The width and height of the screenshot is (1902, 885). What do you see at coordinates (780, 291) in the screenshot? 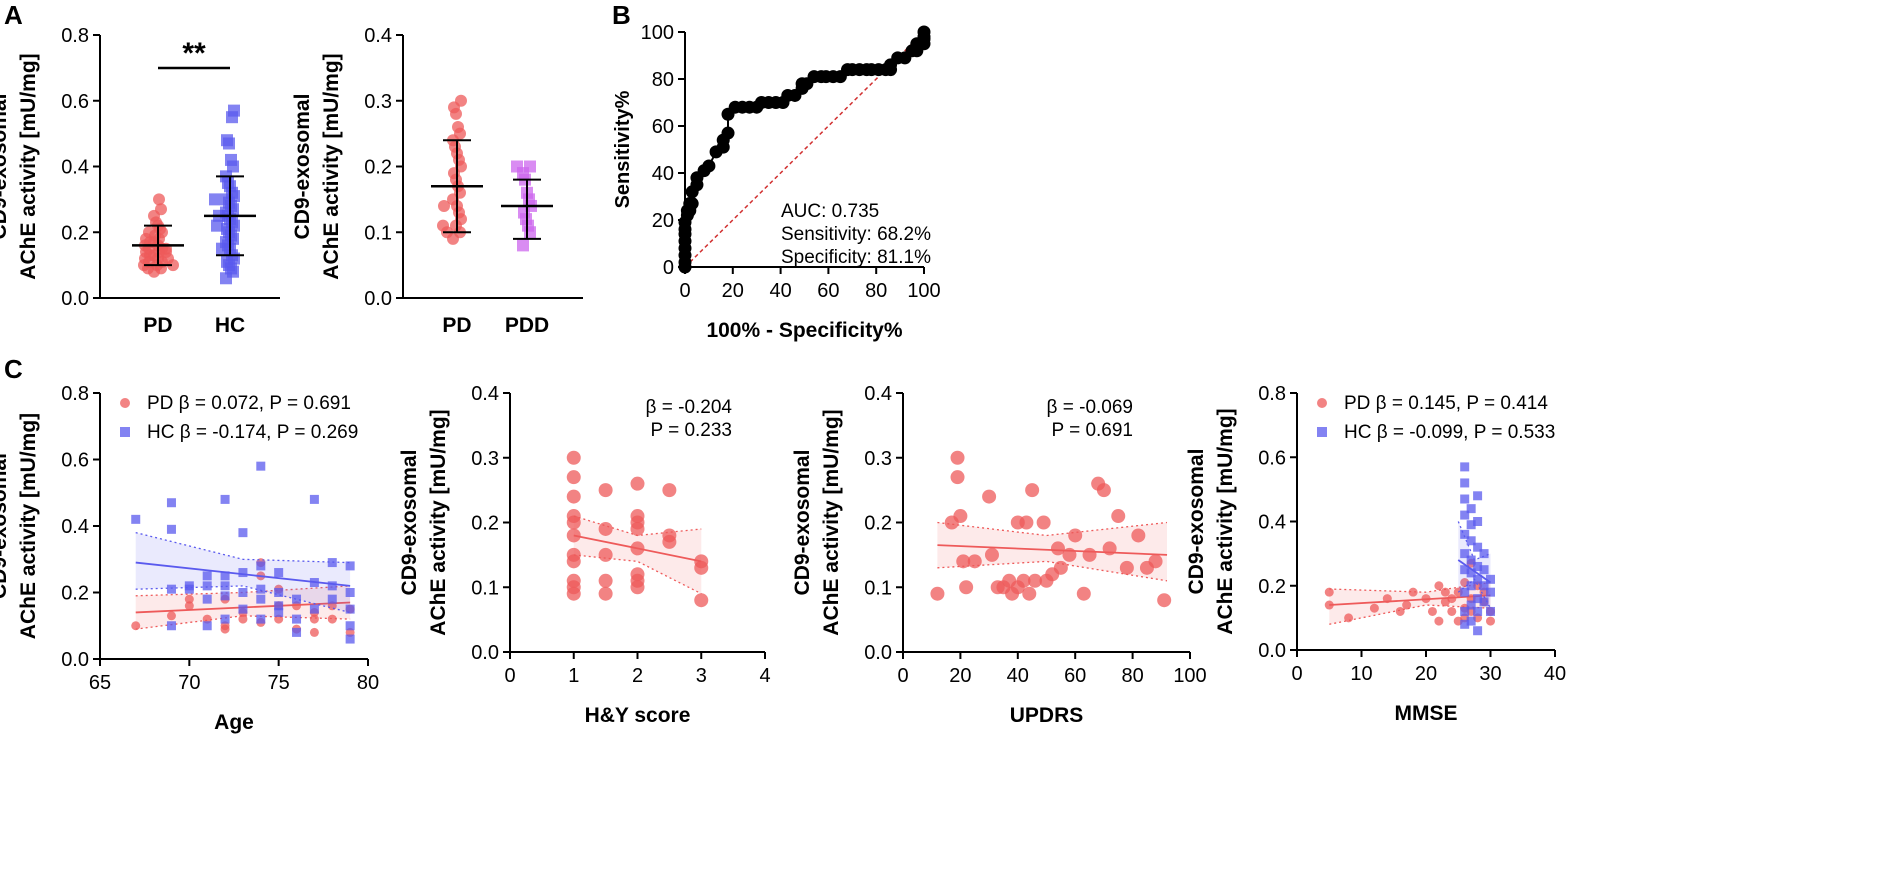
I see `x-tick-label: 40` at bounding box center [780, 291].